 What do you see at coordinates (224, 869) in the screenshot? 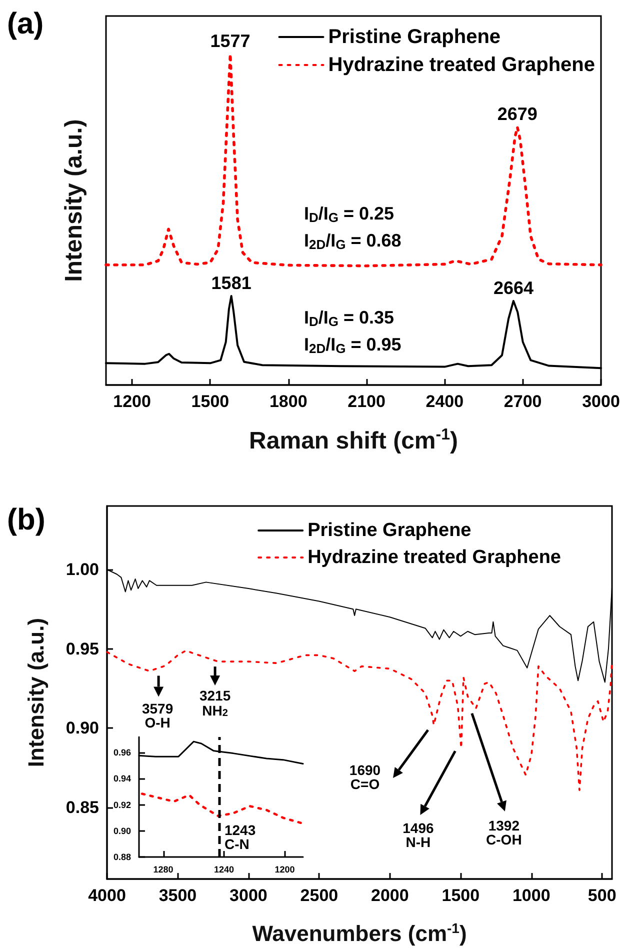
I see `x-tick-label: 1240` at bounding box center [224, 869].